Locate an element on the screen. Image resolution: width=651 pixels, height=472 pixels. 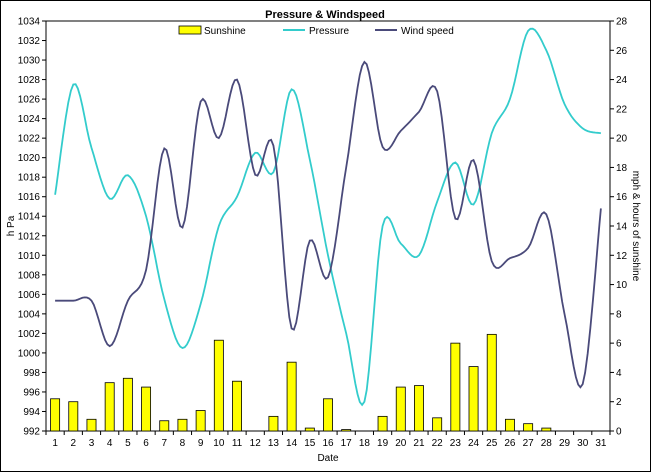
x-tick-label: 16 is located at coordinates (328, 443).